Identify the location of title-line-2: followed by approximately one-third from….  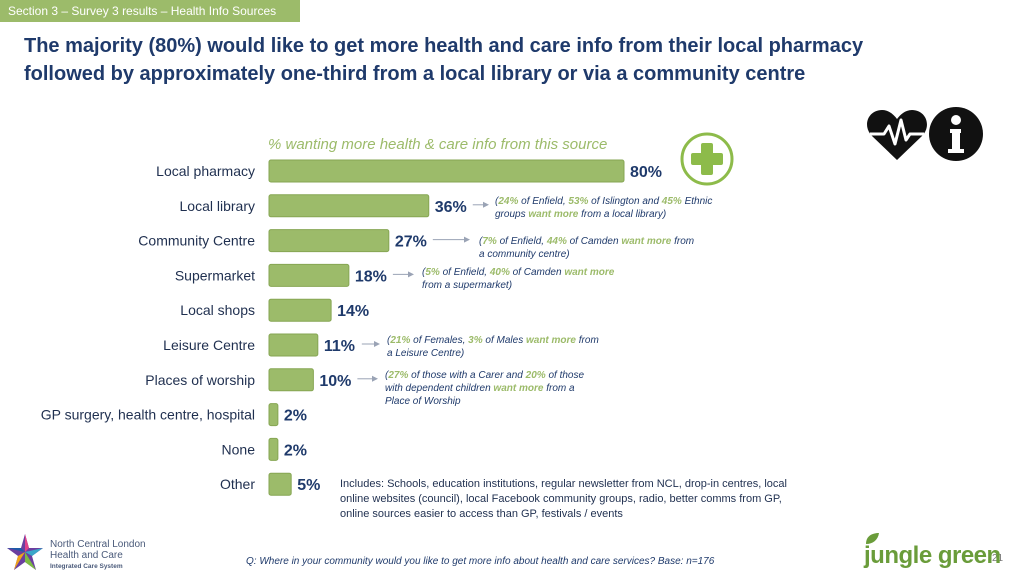
(415, 74).